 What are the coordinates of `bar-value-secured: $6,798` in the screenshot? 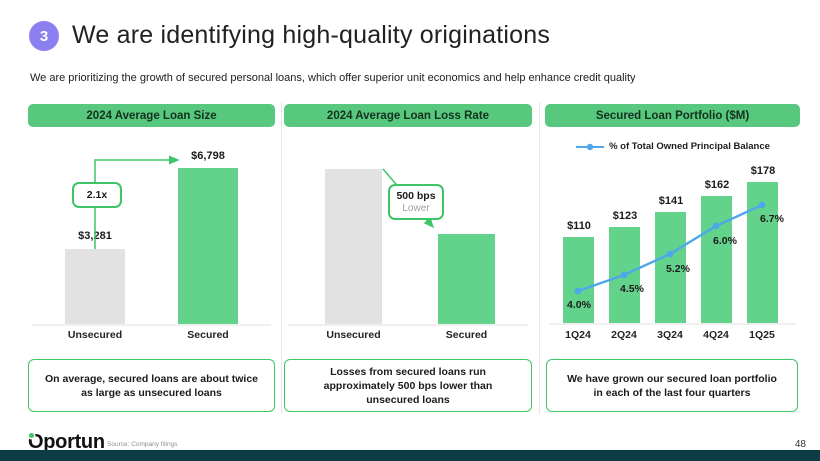 It's located at (208, 156).